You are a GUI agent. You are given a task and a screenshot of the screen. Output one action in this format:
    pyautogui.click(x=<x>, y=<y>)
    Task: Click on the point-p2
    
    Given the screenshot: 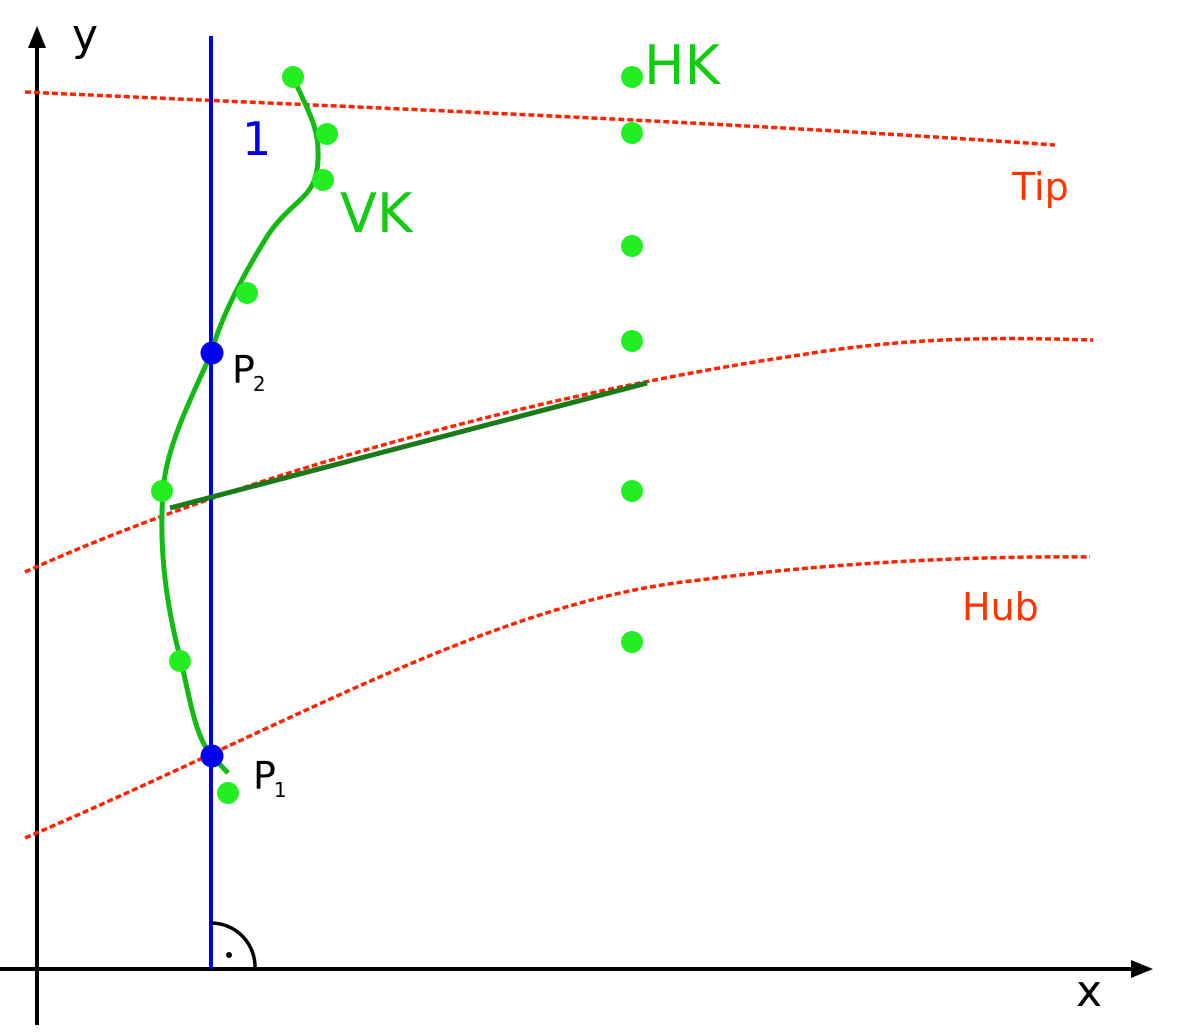 What is the action you would take?
    pyautogui.click(x=212, y=353)
    